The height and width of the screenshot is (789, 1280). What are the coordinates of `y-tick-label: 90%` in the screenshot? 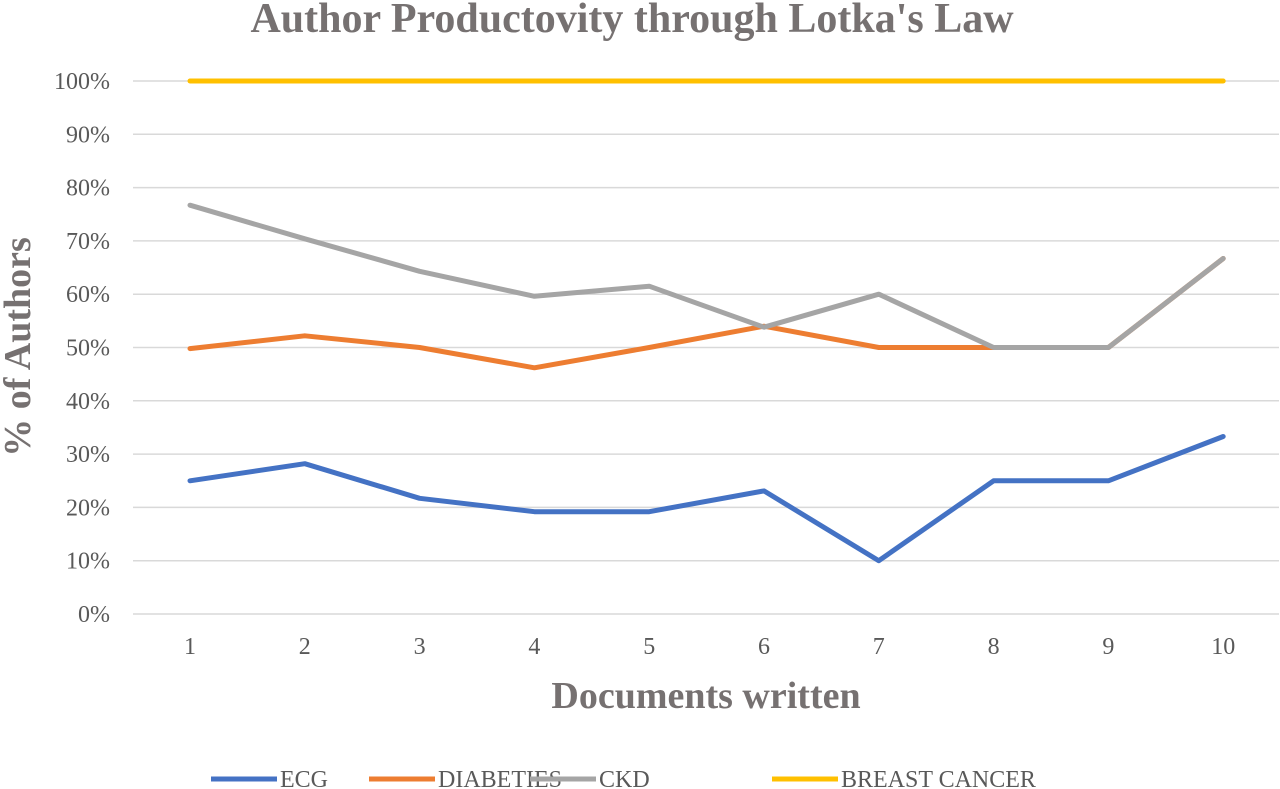 It's located at (88, 135).